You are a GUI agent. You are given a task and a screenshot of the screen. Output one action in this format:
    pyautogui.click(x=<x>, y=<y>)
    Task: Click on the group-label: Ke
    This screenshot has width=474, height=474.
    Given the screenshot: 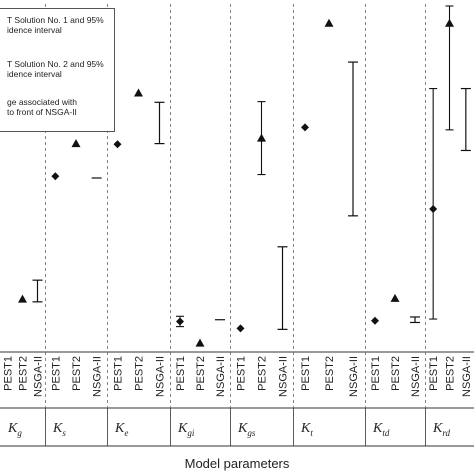 What is the action you would take?
    pyautogui.click(x=121, y=429)
    